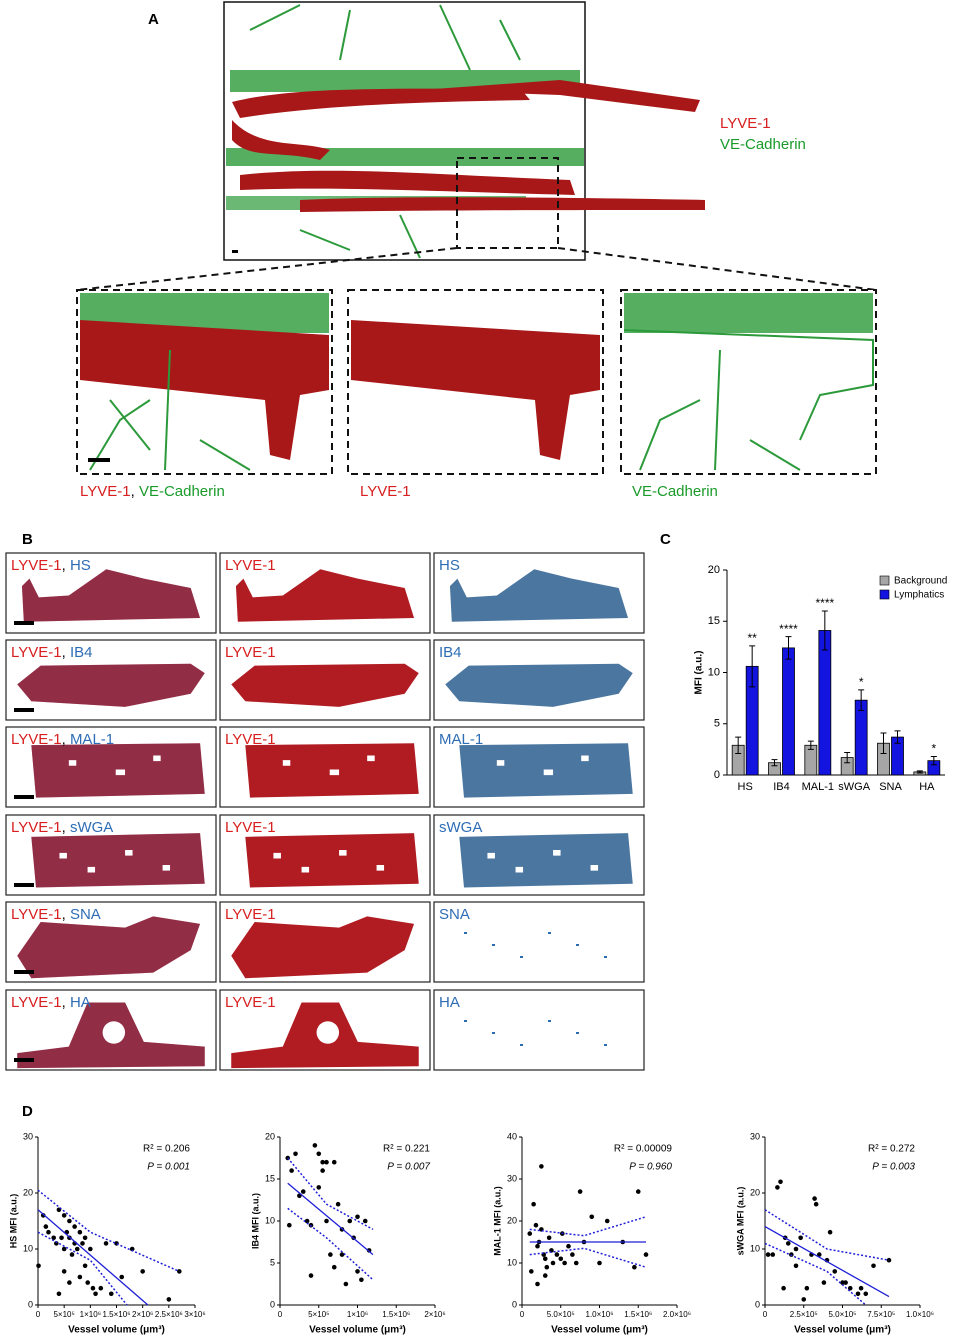 This screenshot has height=1344, width=966. Describe the element at coordinates (638, 1314) in the screenshot. I see `x-tick-label: 1.5×10⁶` at that location.